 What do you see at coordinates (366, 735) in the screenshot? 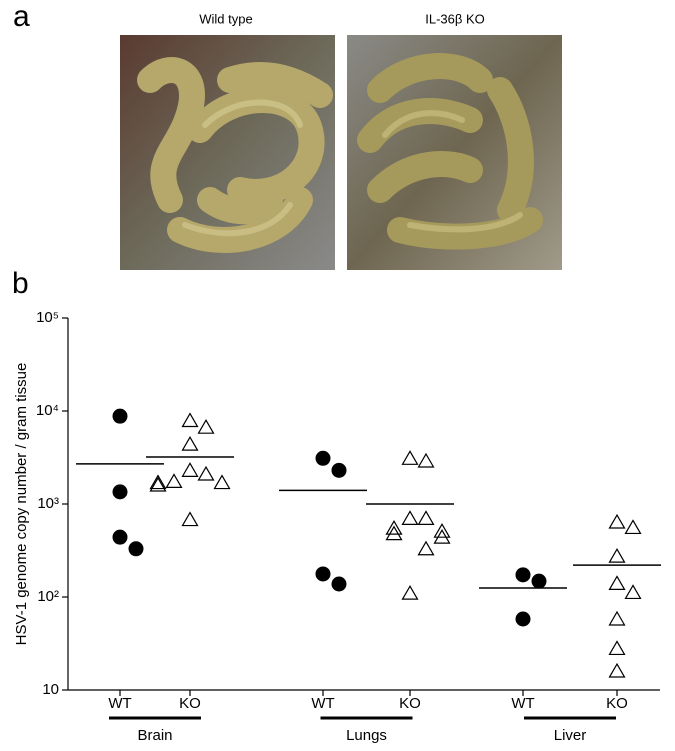
I see `group-label: Lungs` at bounding box center [366, 735].